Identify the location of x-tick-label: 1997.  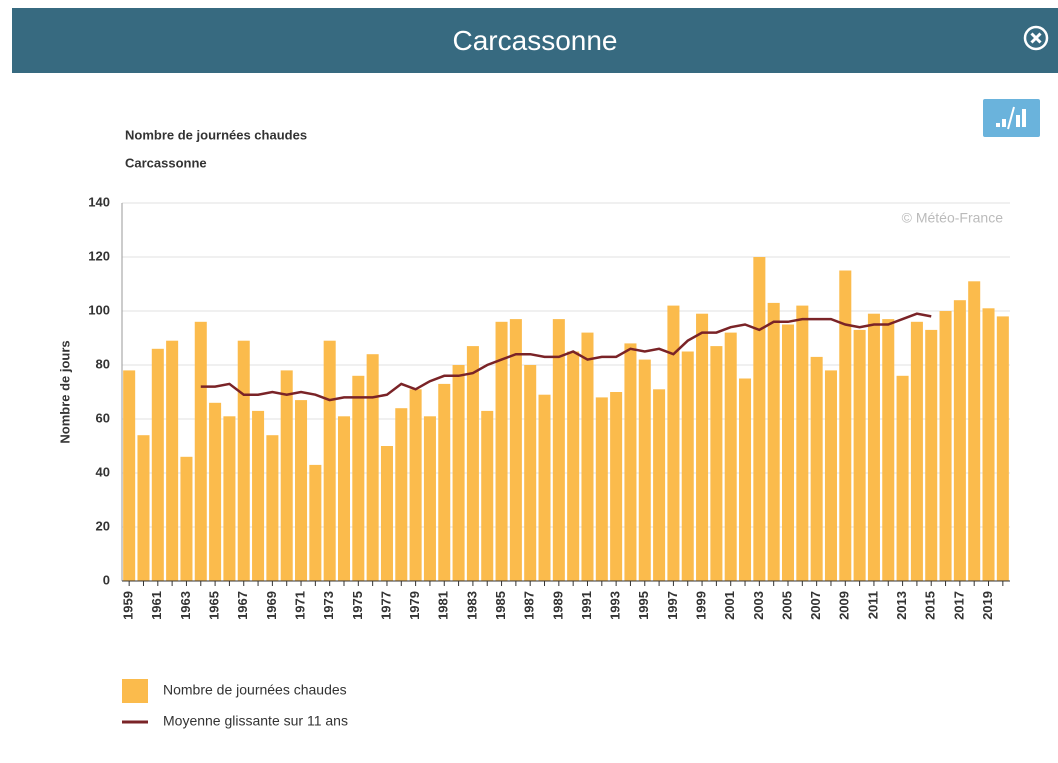
(672, 605).